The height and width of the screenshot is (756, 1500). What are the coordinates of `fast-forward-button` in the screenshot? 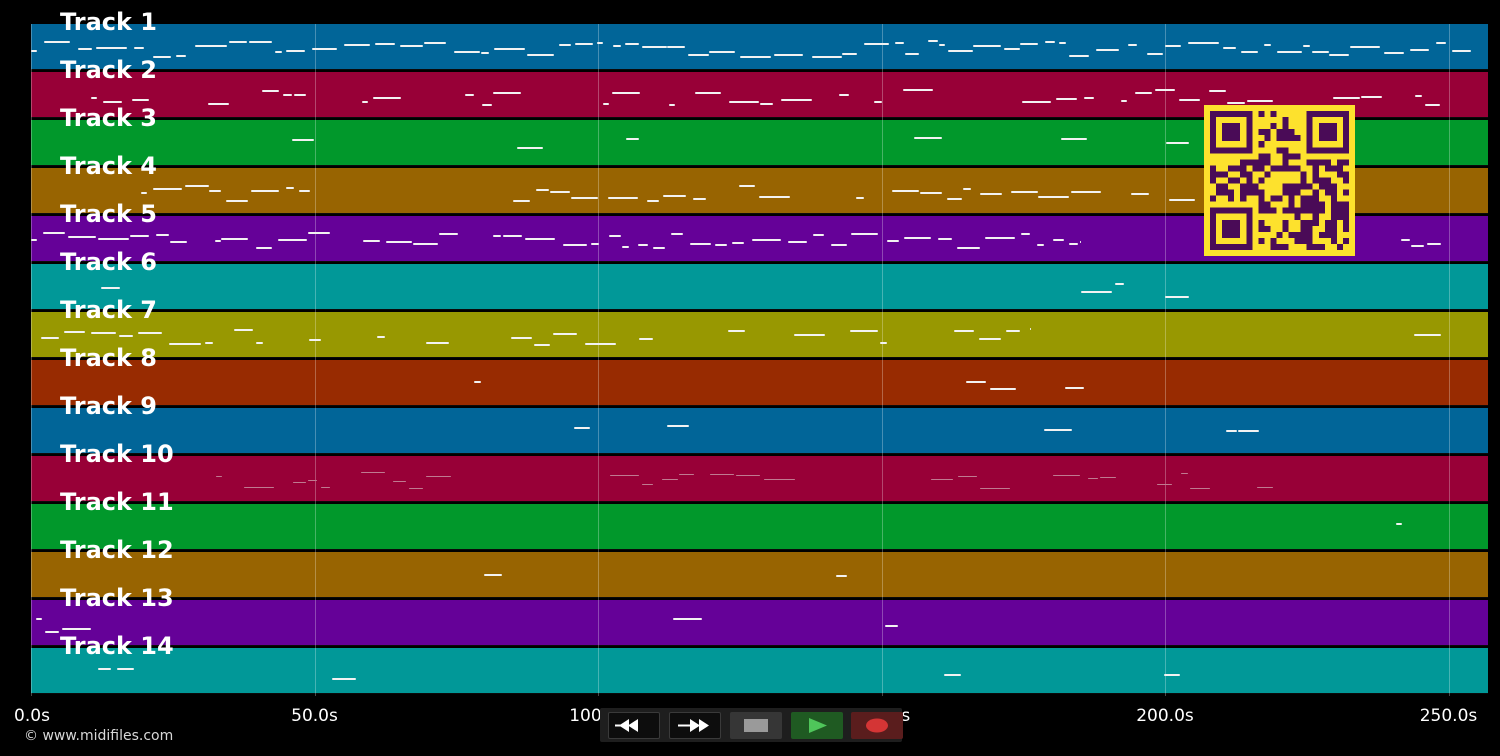 It's located at (695, 725).